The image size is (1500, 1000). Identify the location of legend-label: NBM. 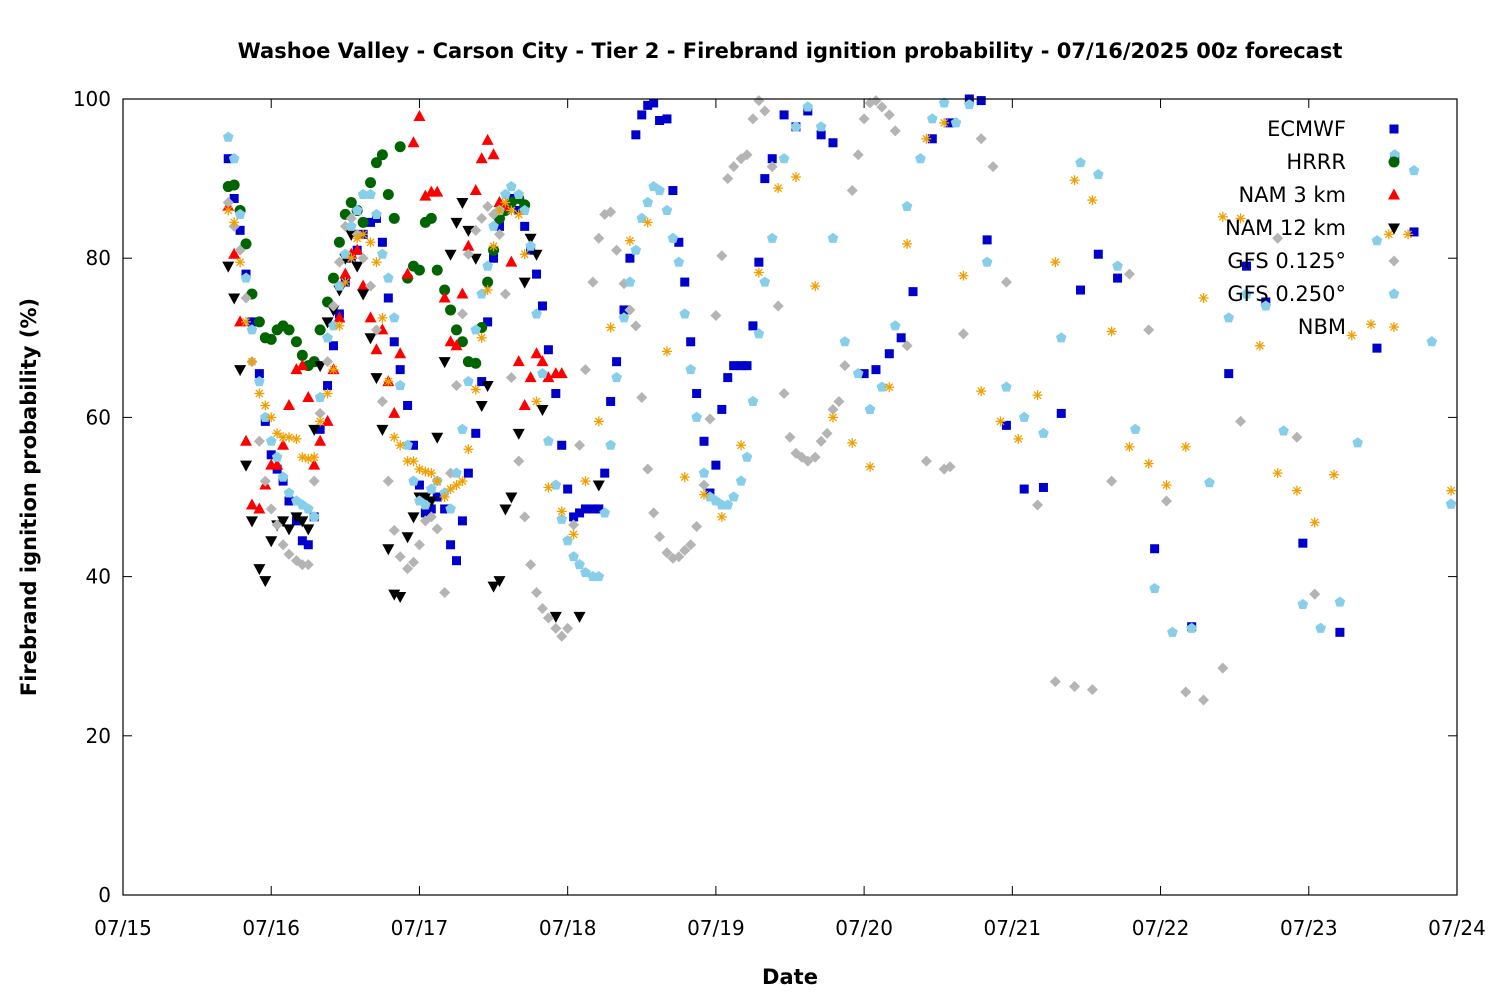
(1322, 327).